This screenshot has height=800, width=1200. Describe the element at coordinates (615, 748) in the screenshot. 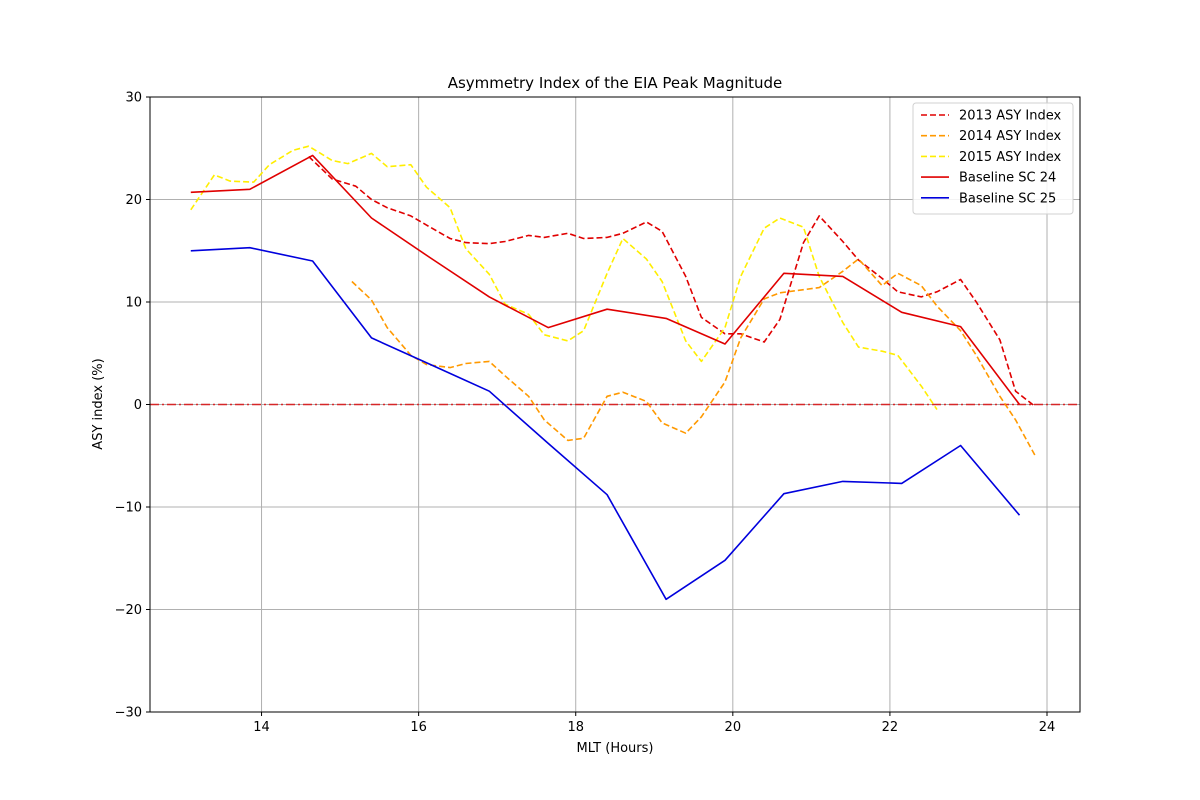

I see `x-axis-label: MLT (Hours)` at that location.